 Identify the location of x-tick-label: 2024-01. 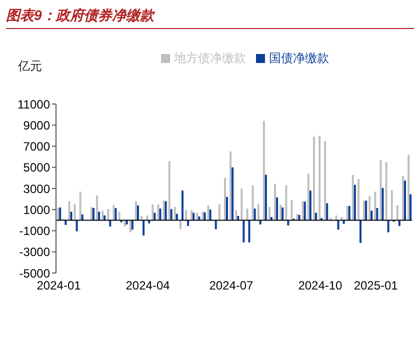
(59, 285).